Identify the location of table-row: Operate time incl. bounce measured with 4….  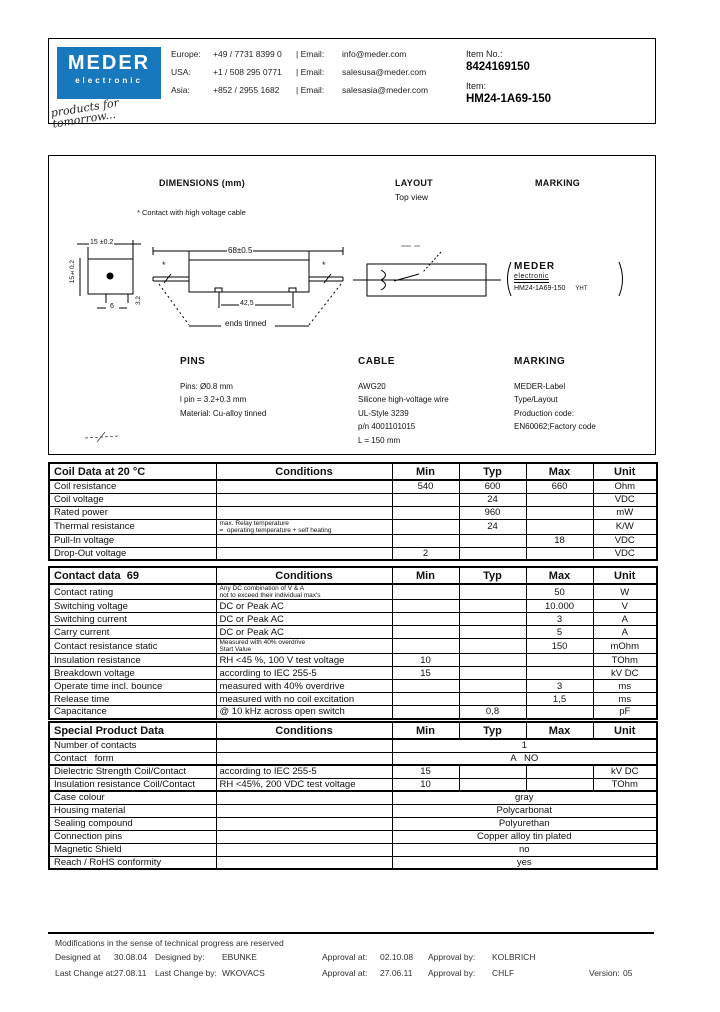
(353, 686).